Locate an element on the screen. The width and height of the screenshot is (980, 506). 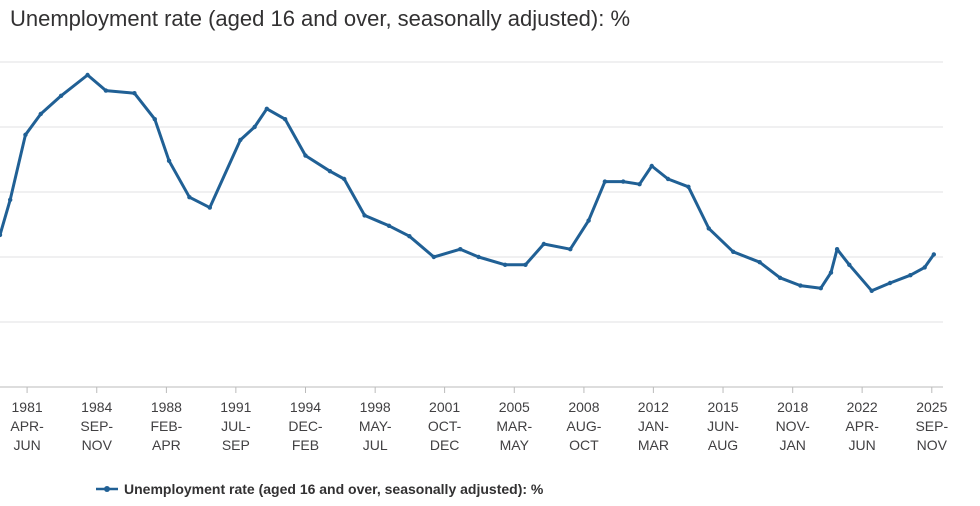
x-tick-label: 1998 MAY-JUL is located at coordinates (375, 426).